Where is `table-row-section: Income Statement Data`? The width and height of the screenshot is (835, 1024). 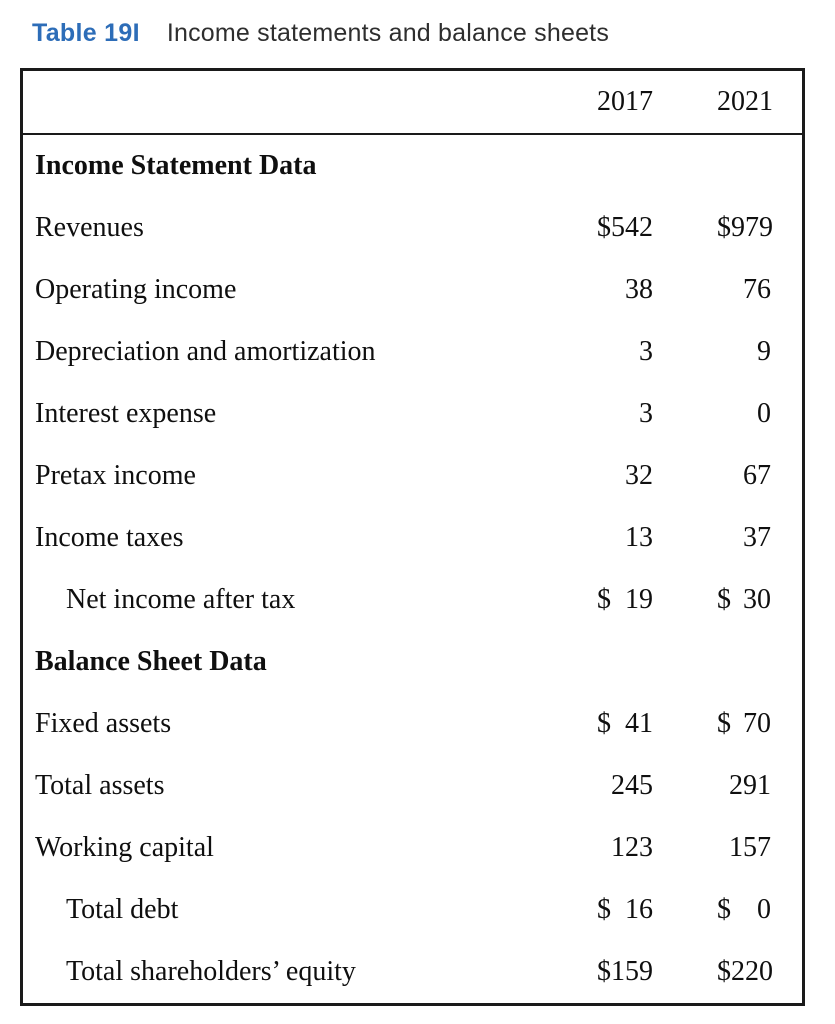 table-row-section: Income Statement Data is located at coordinates (412, 166).